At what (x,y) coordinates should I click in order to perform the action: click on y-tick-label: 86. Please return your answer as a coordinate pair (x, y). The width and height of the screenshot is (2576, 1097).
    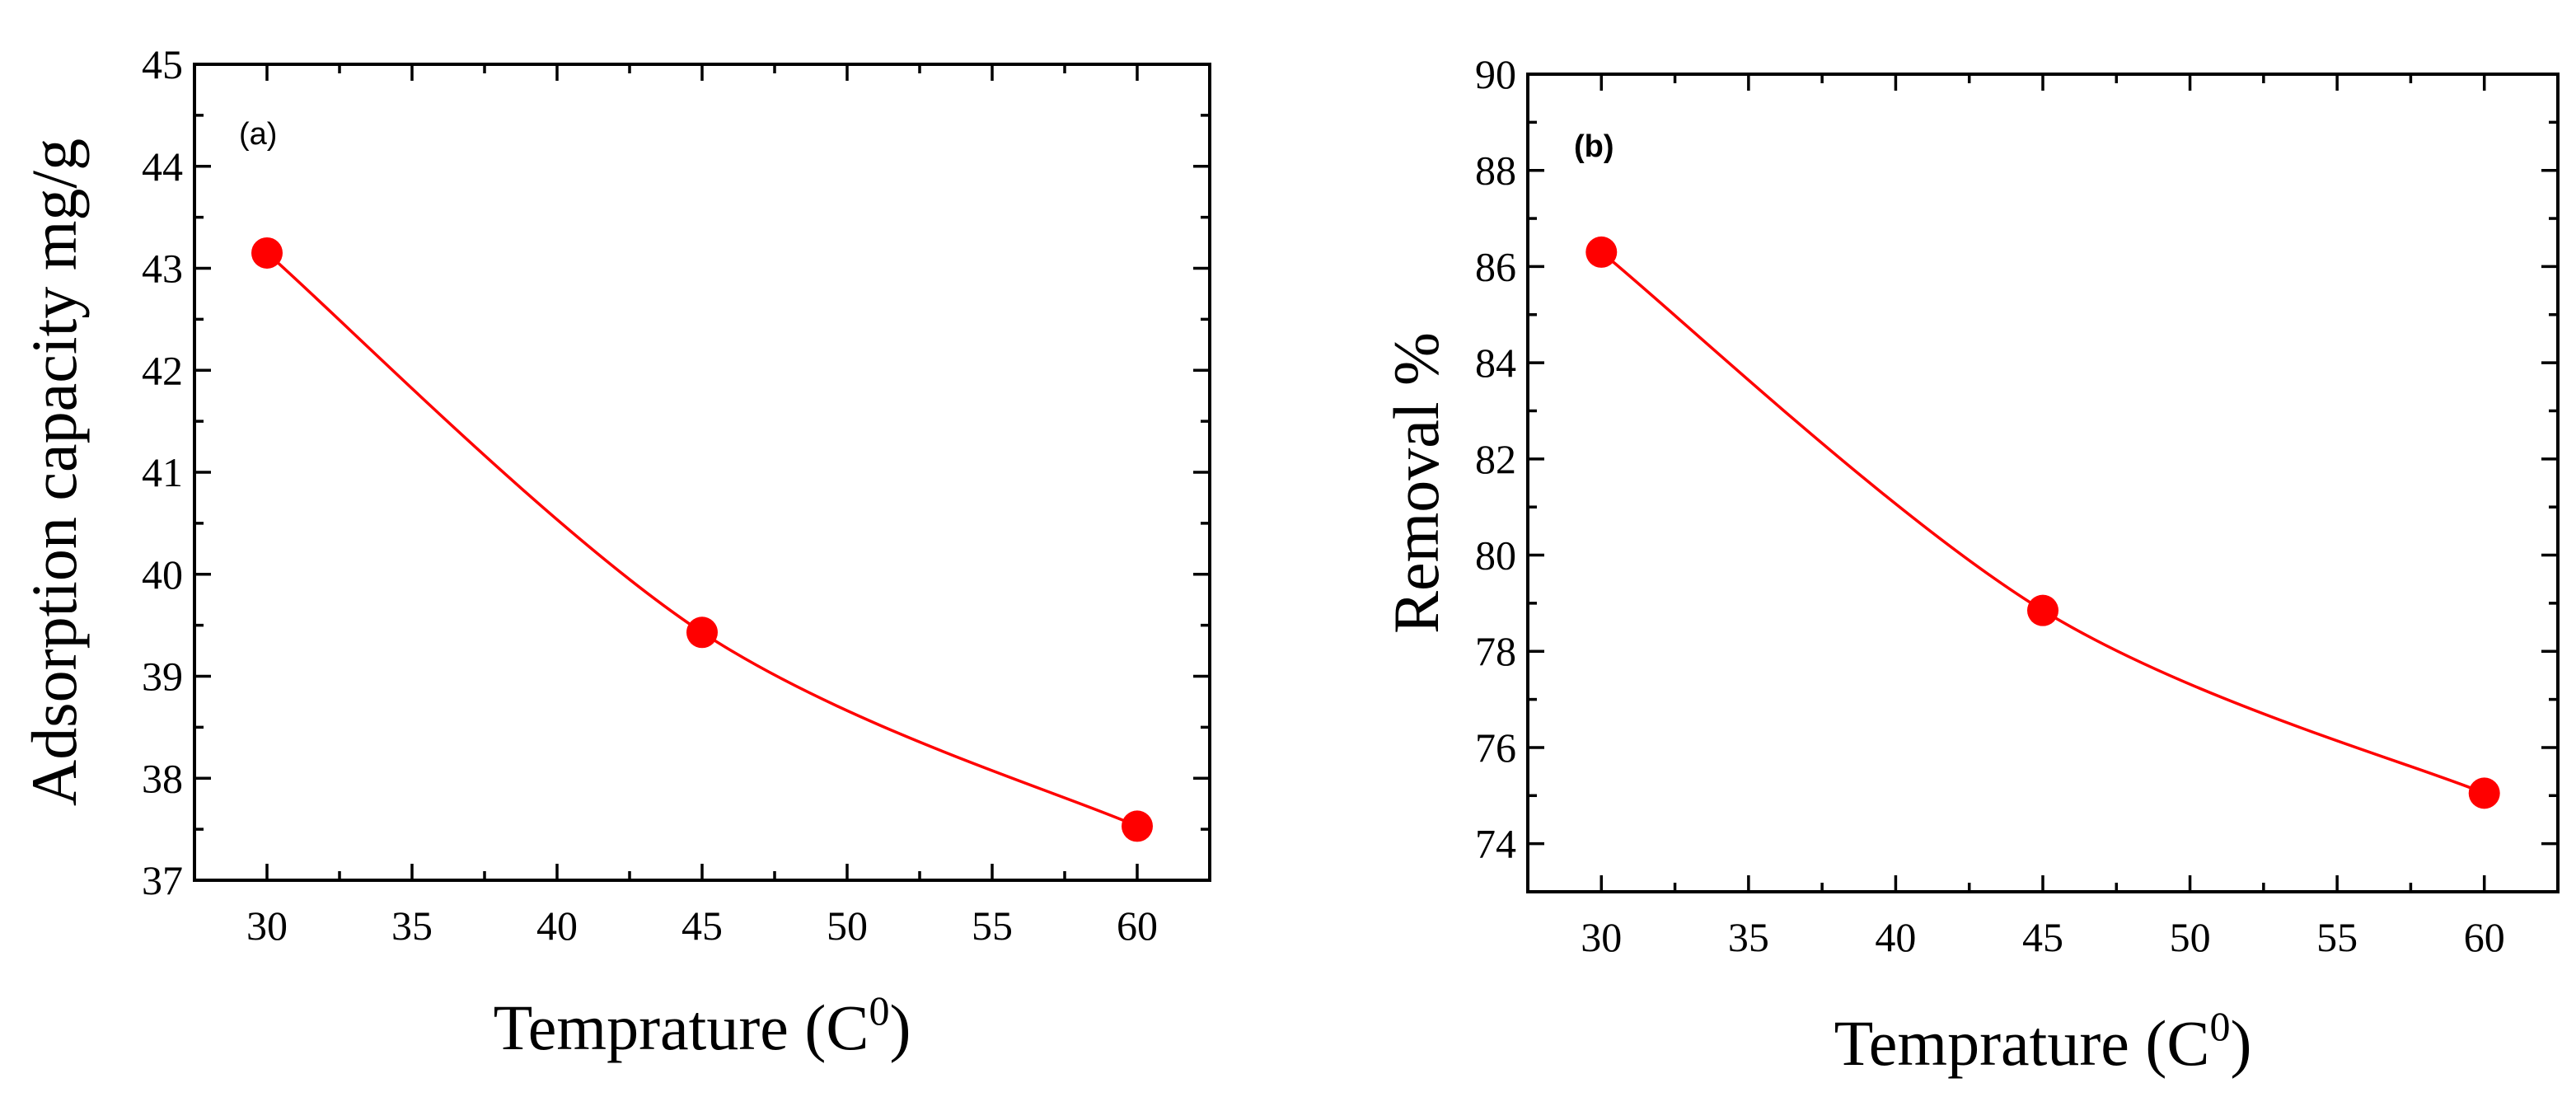
    Looking at the image, I should click on (1495, 266).